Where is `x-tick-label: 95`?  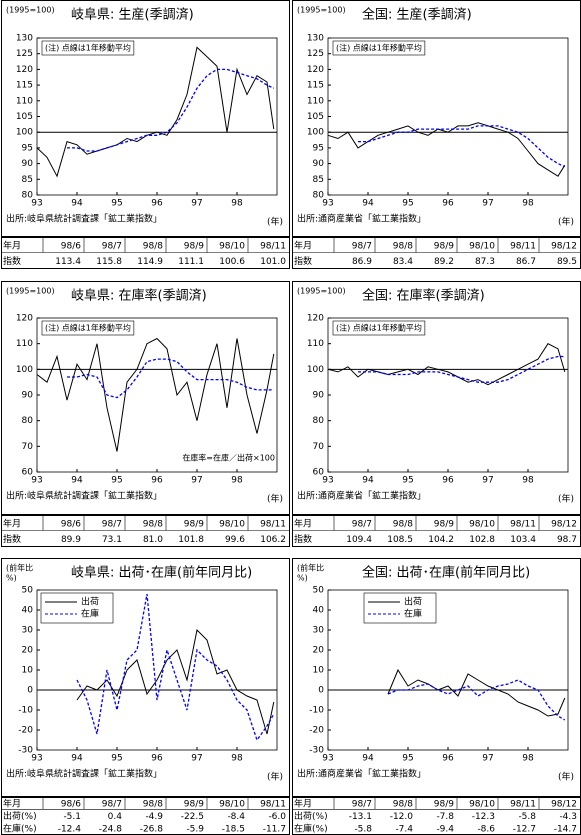 x-tick-label: 95 is located at coordinates (407, 204).